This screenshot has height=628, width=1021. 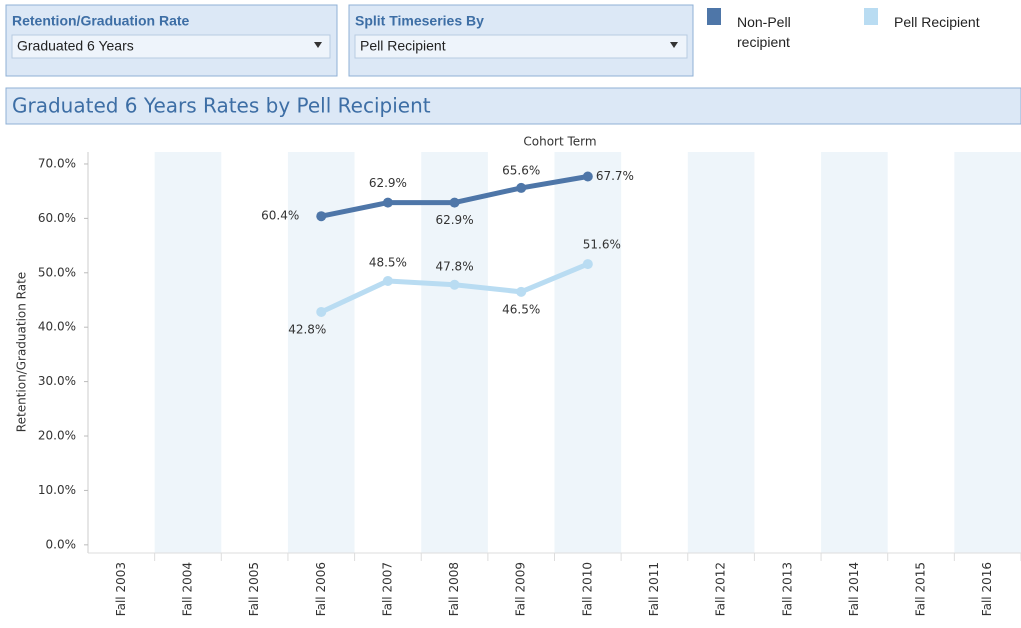 I want to click on dropdown: Graduated 6 Years, so click(x=171, y=46).